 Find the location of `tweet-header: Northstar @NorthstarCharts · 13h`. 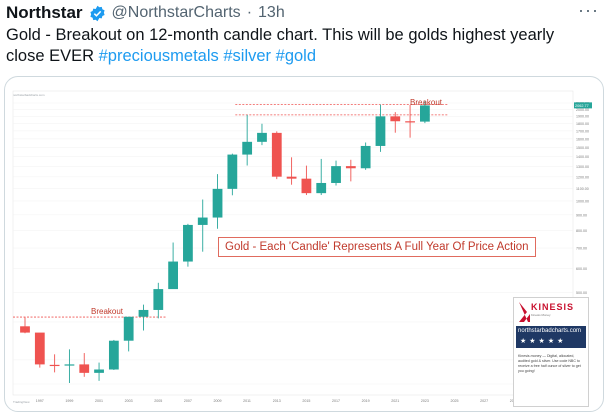

tweet-header: Northstar @NorthstarCharts · 13h is located at coordinates (145, 13).